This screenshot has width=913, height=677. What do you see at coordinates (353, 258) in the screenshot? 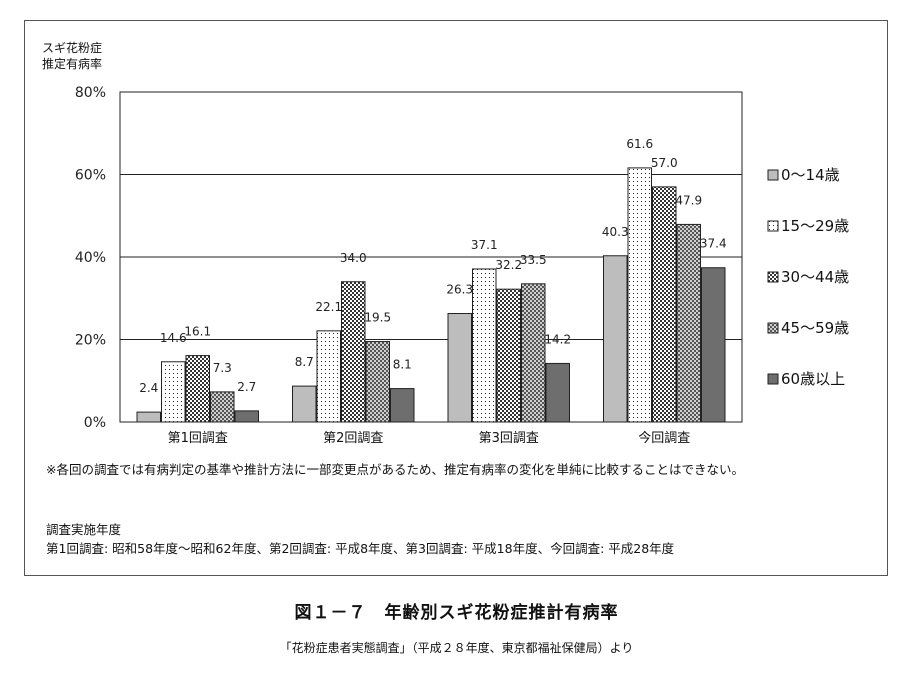
I see `data-label: 34.0` at bounding box center [353, 258].